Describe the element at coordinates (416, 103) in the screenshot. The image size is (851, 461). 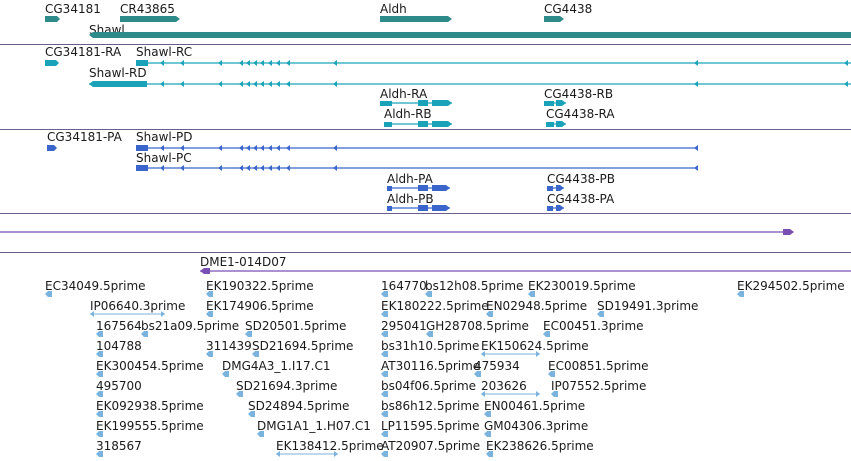
I see `transcript-glyph-aldh-ra` at that location.